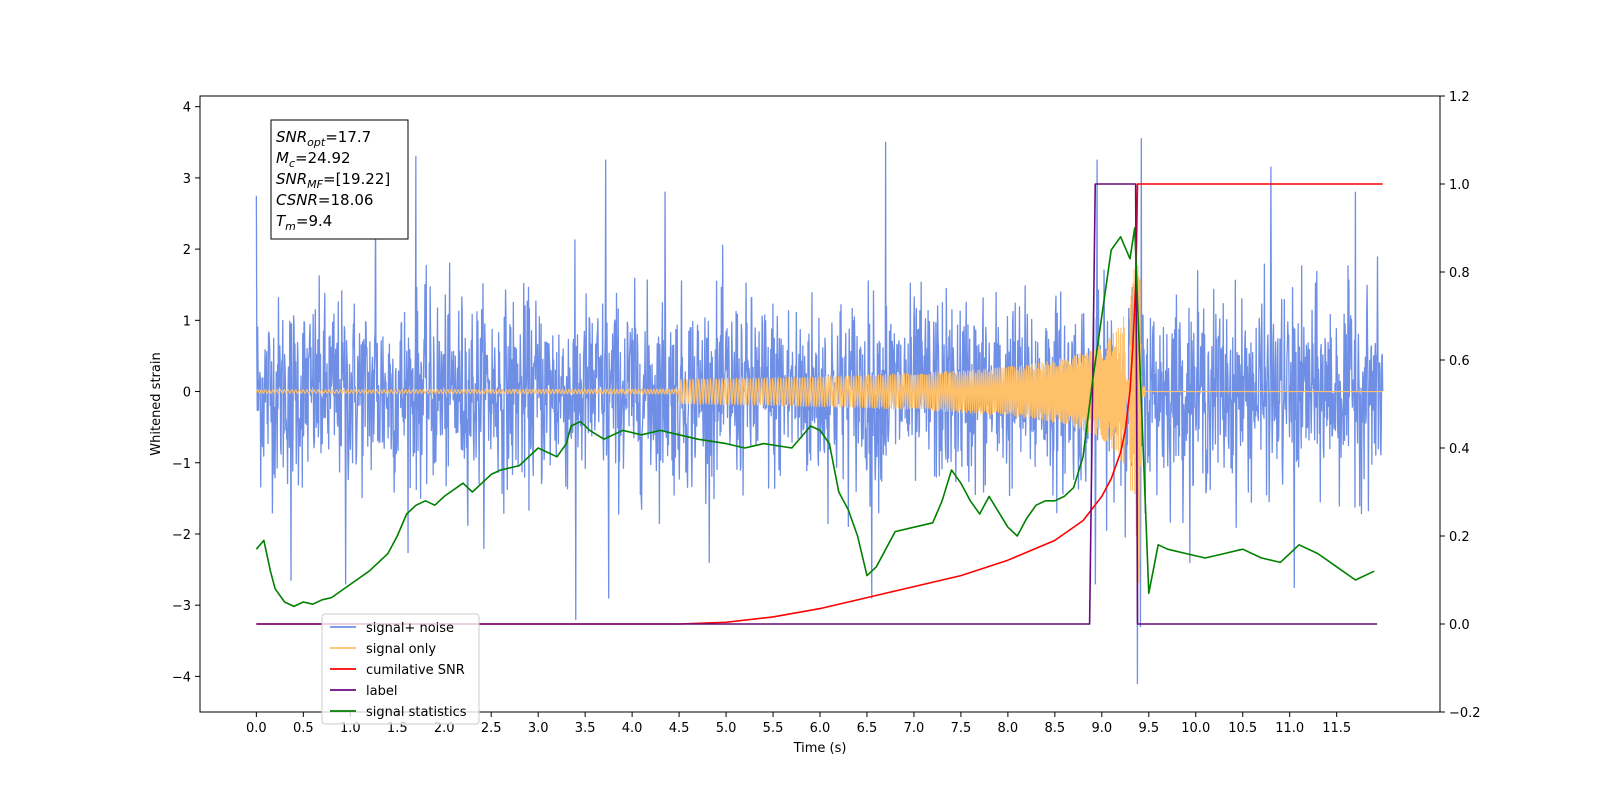 The height and width of the screenshot is (800, 1600). What do you see at coordinates (1460, 405) in the screenshot?
I see `y2-axis: −0.2 0.0 0.2 0.4 0.6 0.8 1.0 1.2` at bounding box center [1460, 405].